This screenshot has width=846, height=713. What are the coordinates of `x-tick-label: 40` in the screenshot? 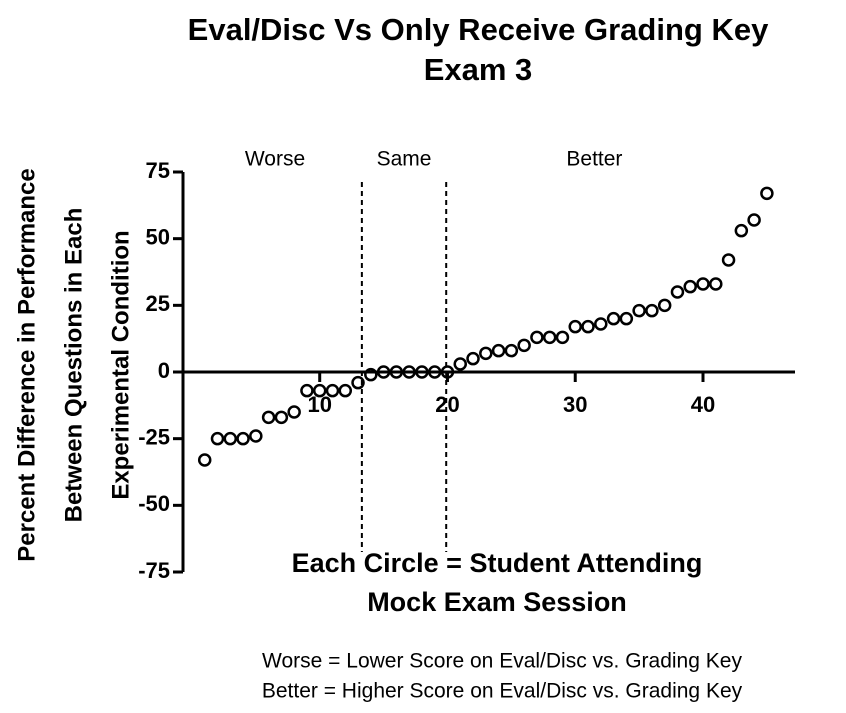 It's located at (703, 404).